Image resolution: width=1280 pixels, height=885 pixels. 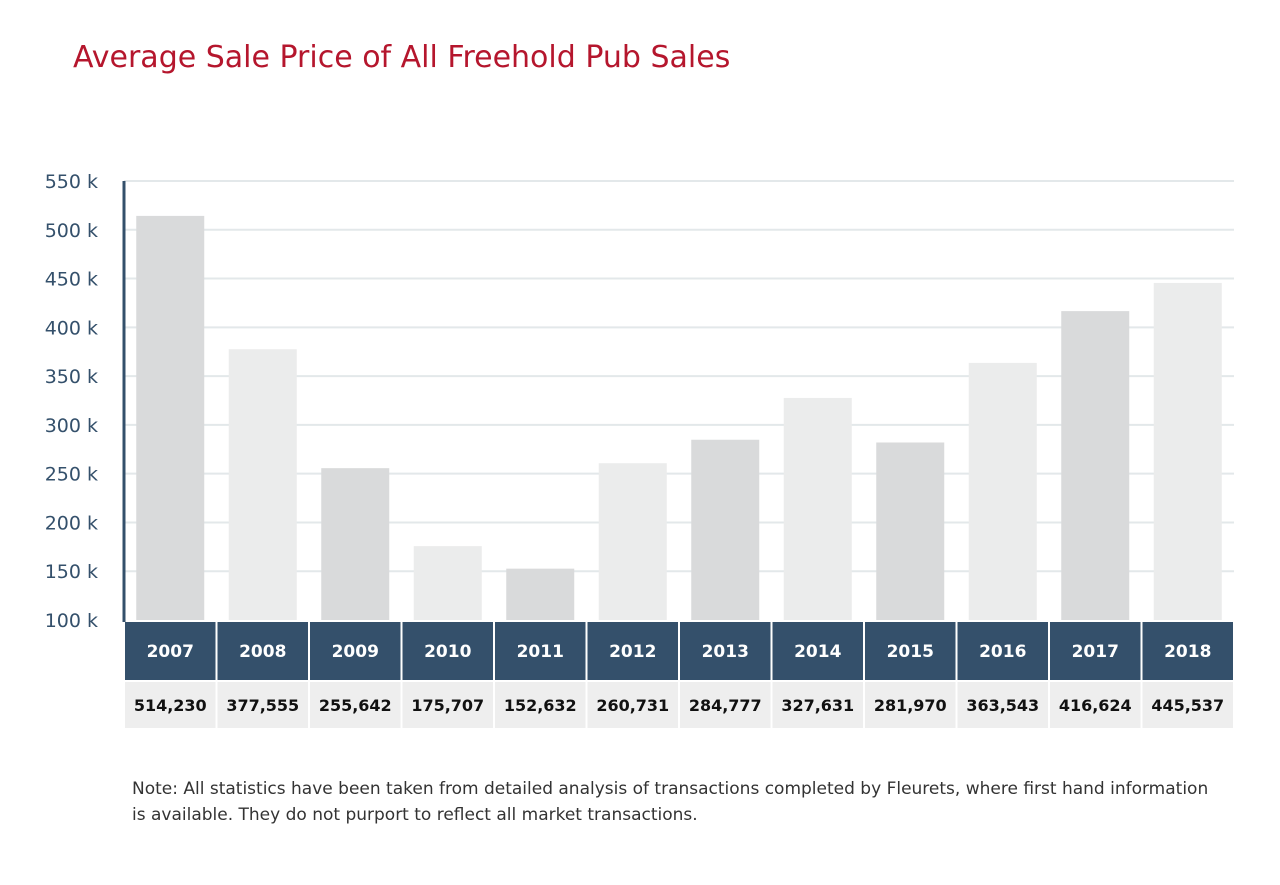 What do you see at coordinates (71, 328) in the screenshot?
I see `y-tick-label: 400 k` at bounding box center [71, 328].